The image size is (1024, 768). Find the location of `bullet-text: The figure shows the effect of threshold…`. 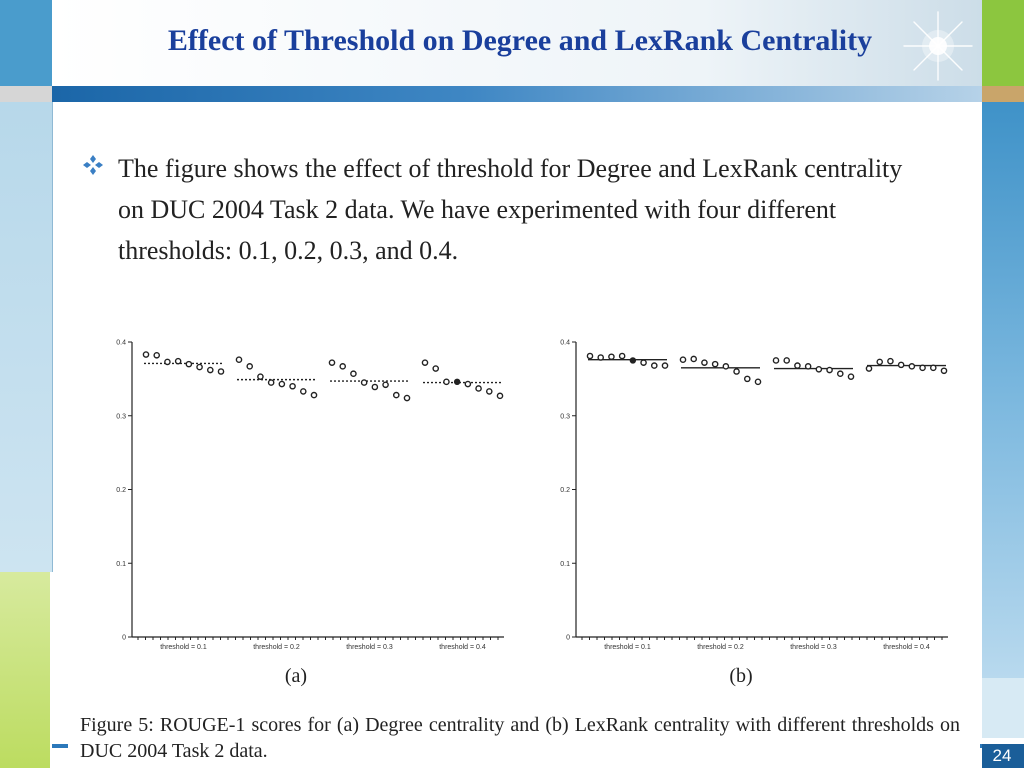

bullet-text: The figure shows the effect of threshold… is located at coordinates (510, 209).